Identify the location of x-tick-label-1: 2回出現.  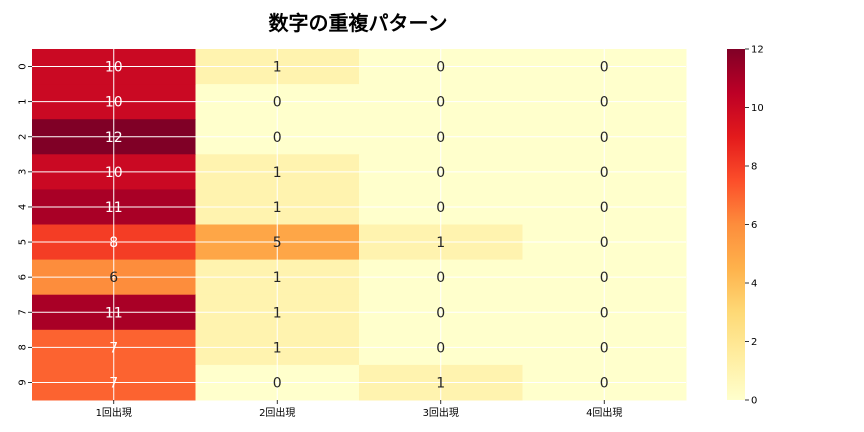
(277, 412).